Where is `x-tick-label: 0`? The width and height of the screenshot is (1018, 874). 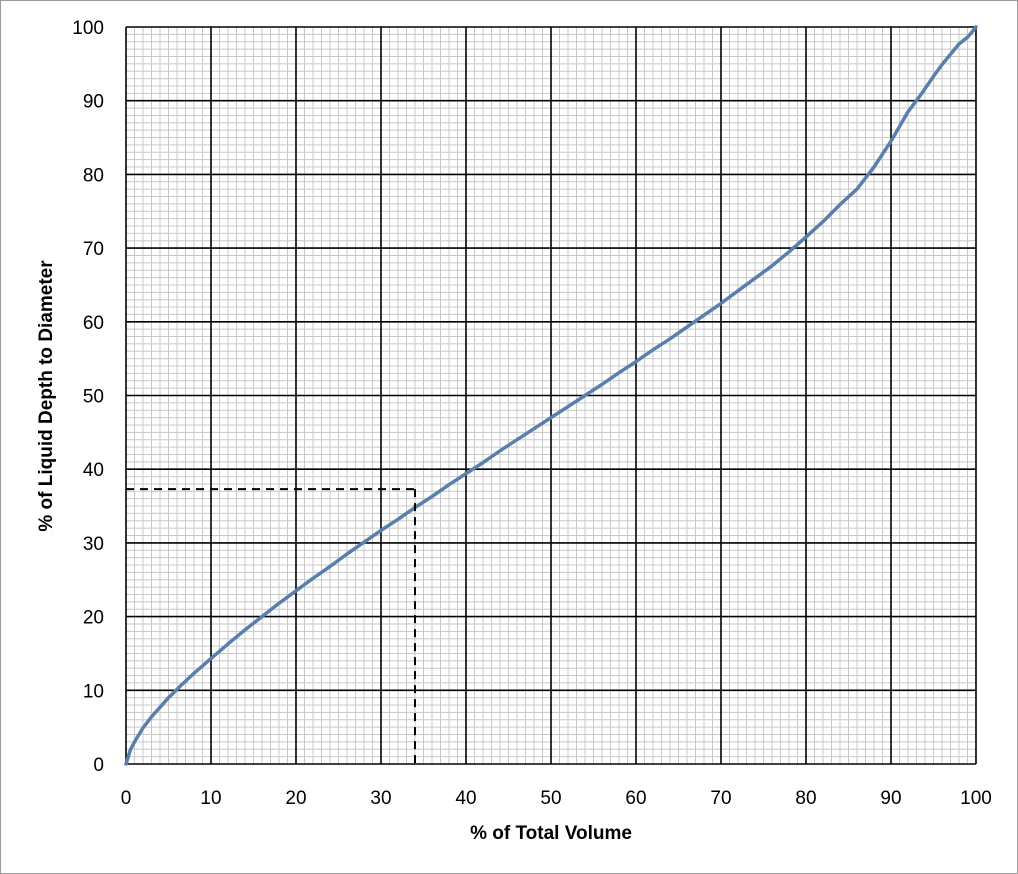 x-tick-label: 0 is located at coordinates (126, 798).